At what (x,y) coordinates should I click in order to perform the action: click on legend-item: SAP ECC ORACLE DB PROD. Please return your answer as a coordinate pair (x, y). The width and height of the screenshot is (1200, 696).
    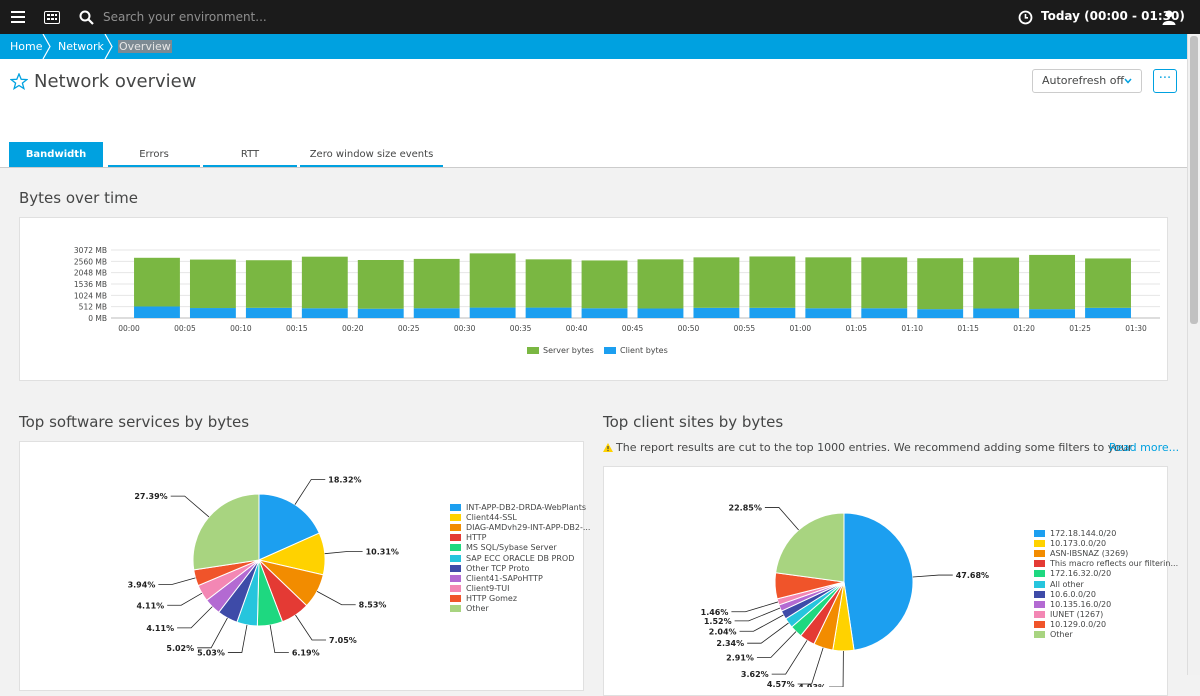
    Looking at the image, I should click on (512, 558).